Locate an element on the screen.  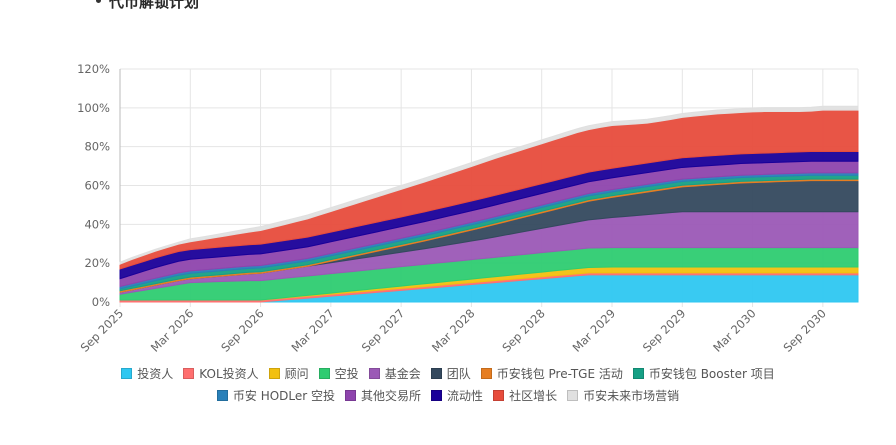
legend-item: 币安钱包 Pre-TGE 活动 is located at coordinates (551, 373).